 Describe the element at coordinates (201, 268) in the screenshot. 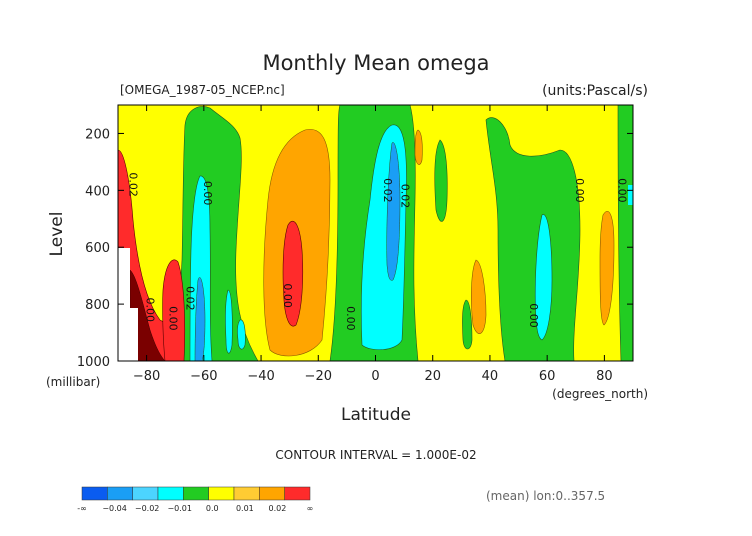

I see `field-cyan-south` at that location.